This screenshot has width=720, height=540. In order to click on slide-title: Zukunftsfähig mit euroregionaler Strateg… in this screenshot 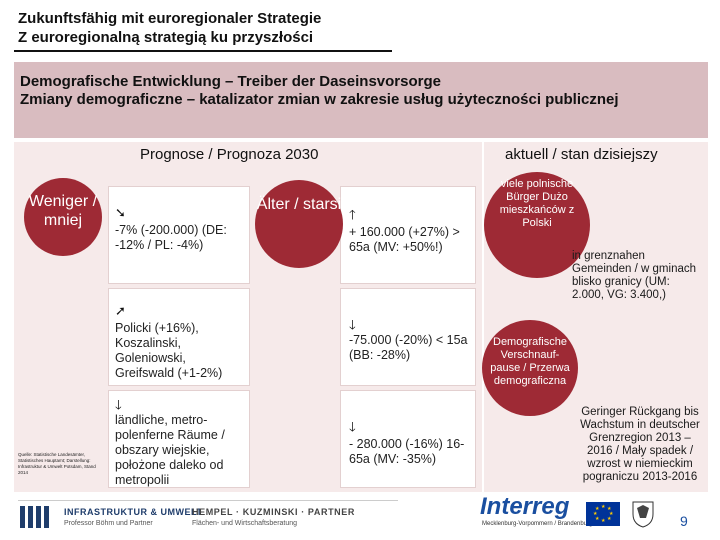, I will do `click(169, 28)`.